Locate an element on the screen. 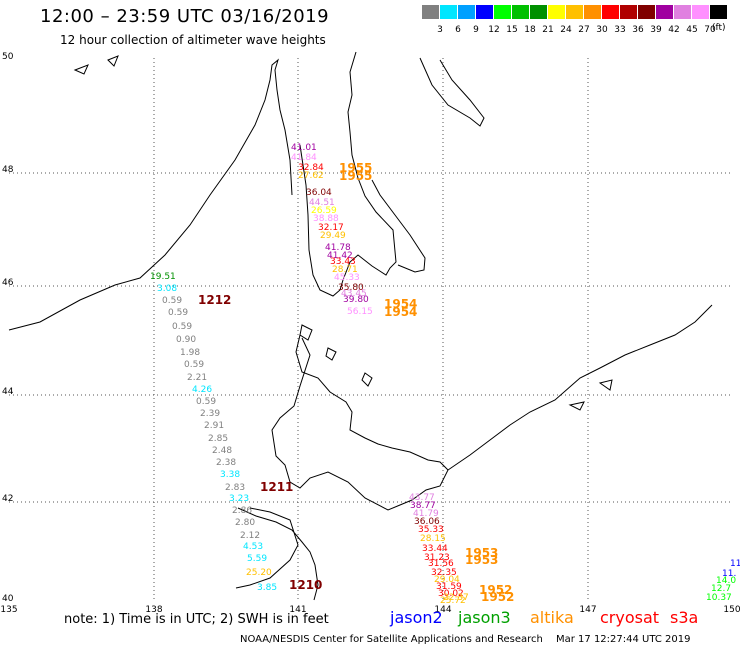 This screenshot has width=740, height=650. swh-value: 31.59 is located at coordinates (449, 587).